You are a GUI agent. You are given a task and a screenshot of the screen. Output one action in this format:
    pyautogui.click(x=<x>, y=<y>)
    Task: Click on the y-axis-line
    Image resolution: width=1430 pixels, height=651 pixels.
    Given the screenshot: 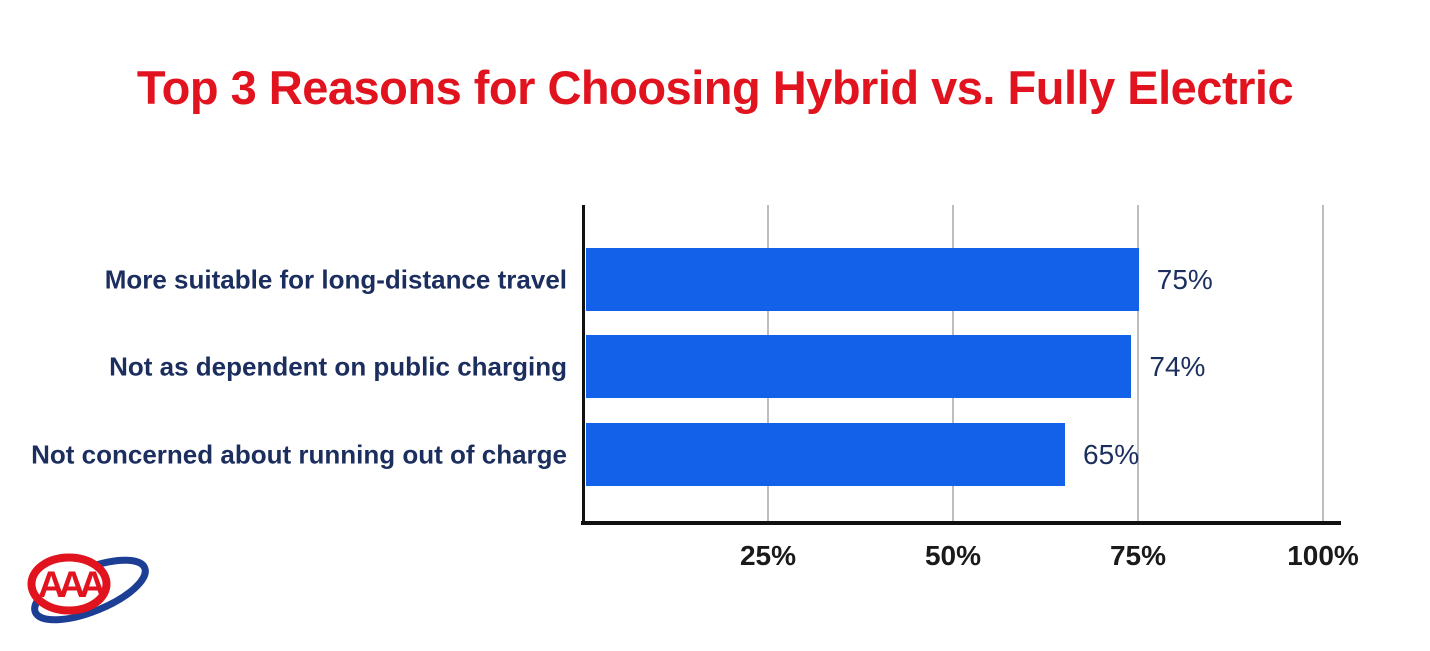 What is the action you would take?
    pyautogui.click(x=583, y=363)
    